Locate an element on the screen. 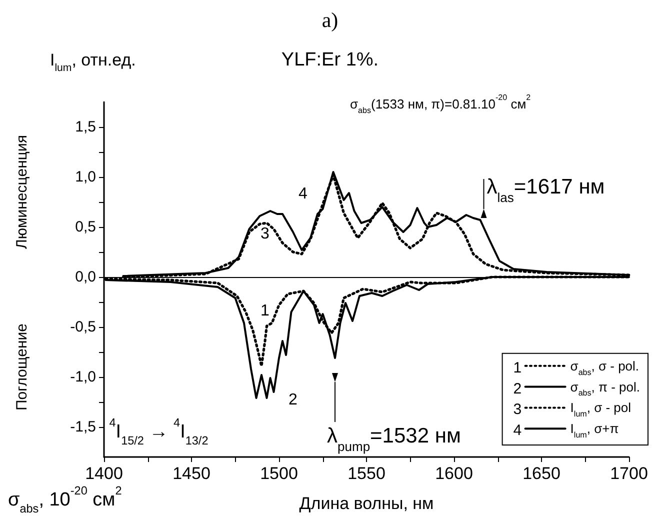 The height and width of the screenshot is (521, 660). x-tick-label: 1450 is located at coordinates (191, 473).